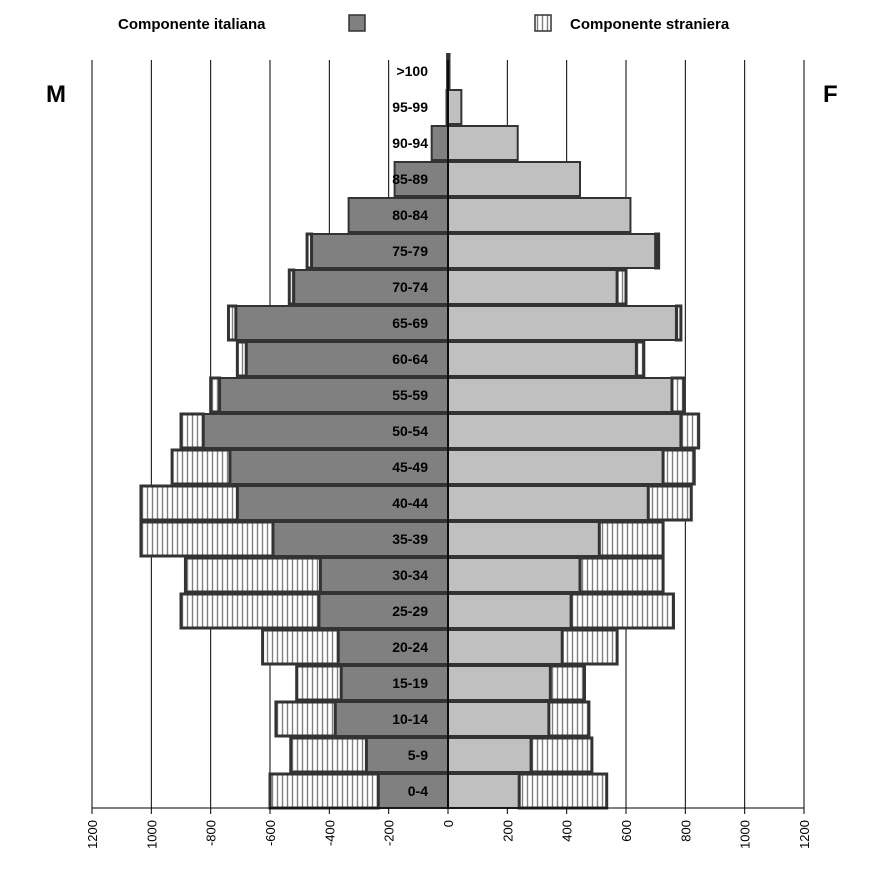 The image size is (887, 873). Describe the element at coordinates (410, 143) in the screenshot. I see `age-group-label: 90-94` at that location.